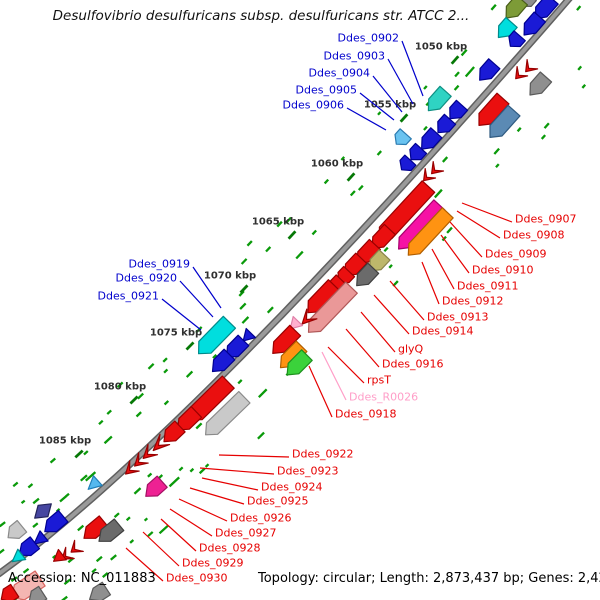 The image size is (600, 600). I want to click on gene-label: rpsT, so click(379, 380).